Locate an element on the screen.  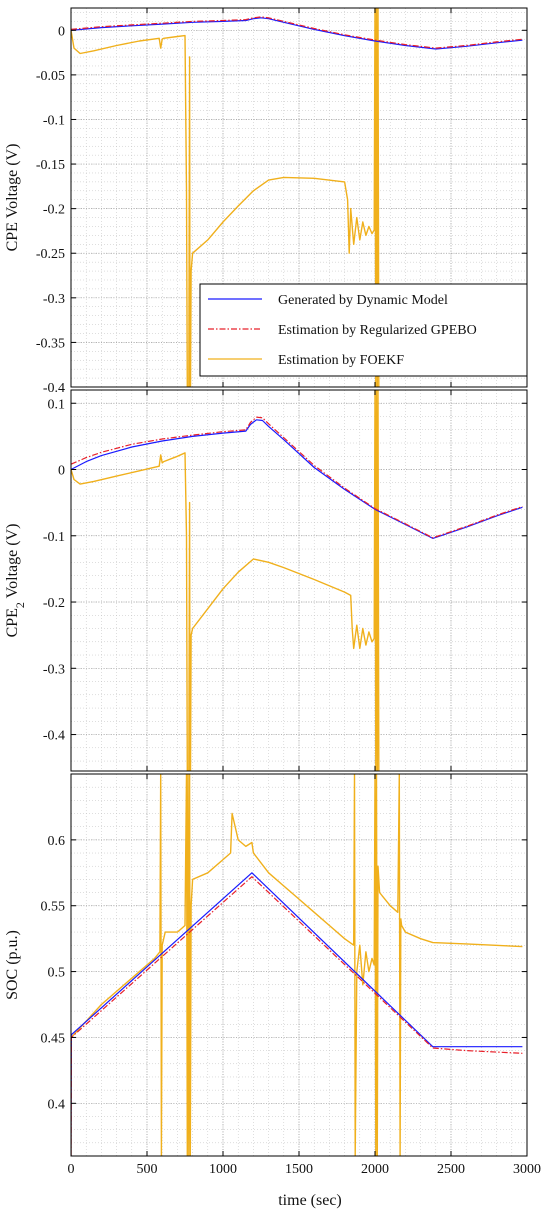
y-tick-label: -0.35 is located at coordinates (50, 343).